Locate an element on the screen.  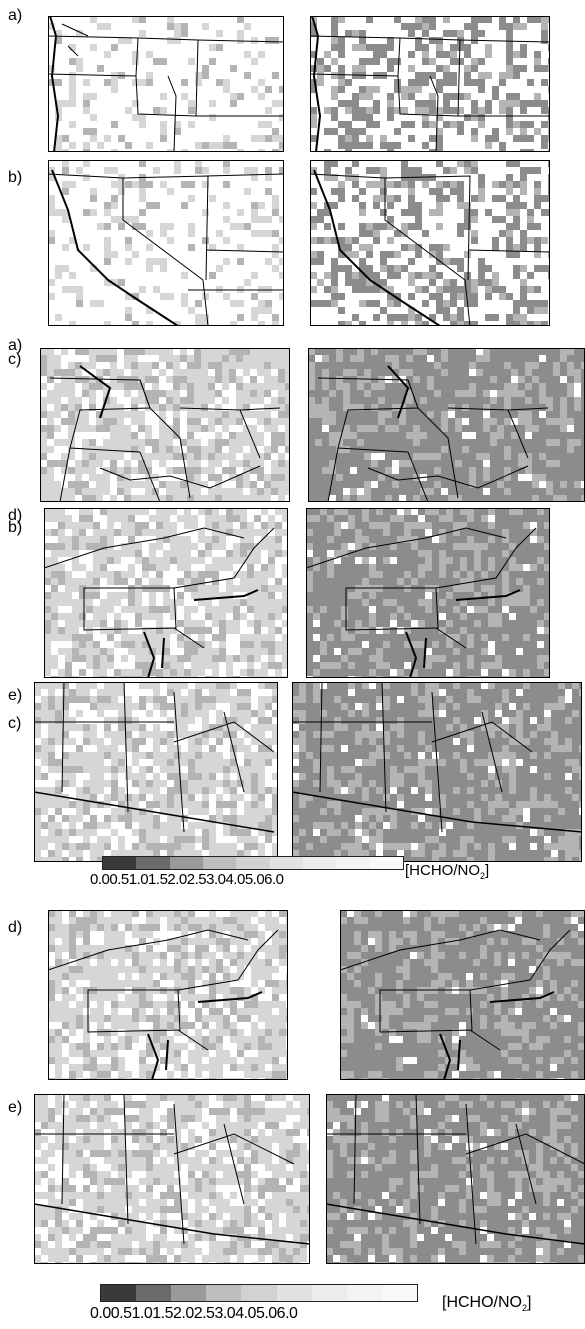
map-northeast-left is located at coordinates (166, 593).